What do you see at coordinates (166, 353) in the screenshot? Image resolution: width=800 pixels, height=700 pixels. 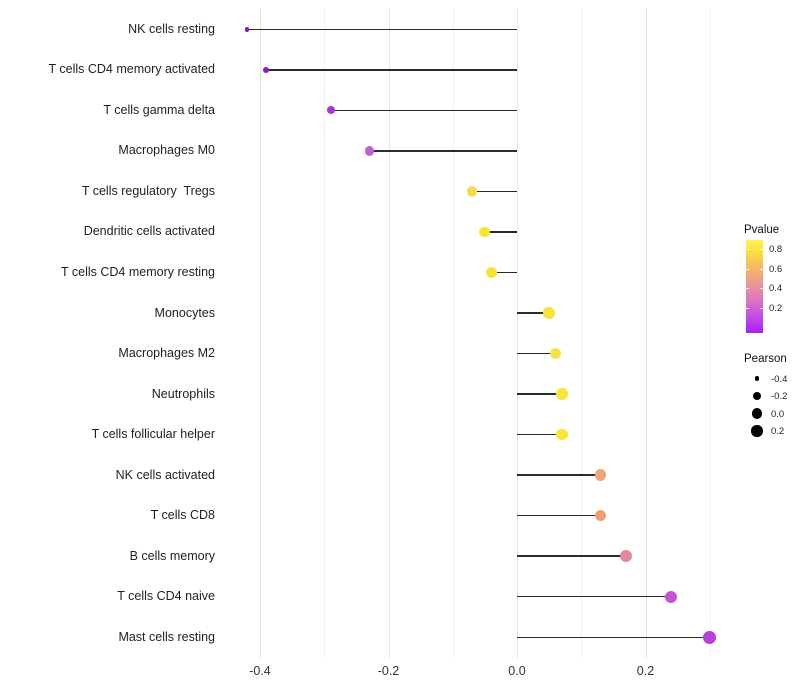 I see `y-axis-label: Macrophages M2` at bounding box center [166, 353].